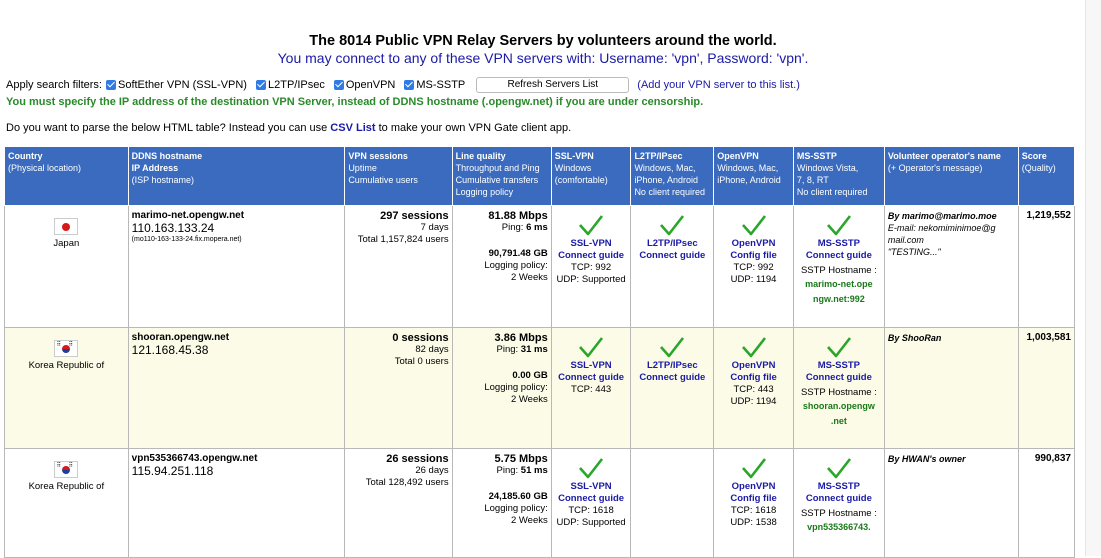  Describe the element at coordinates (553, 85) in the screenshot. I see `refresh-servers-button: Refresh Servers List` at that location.